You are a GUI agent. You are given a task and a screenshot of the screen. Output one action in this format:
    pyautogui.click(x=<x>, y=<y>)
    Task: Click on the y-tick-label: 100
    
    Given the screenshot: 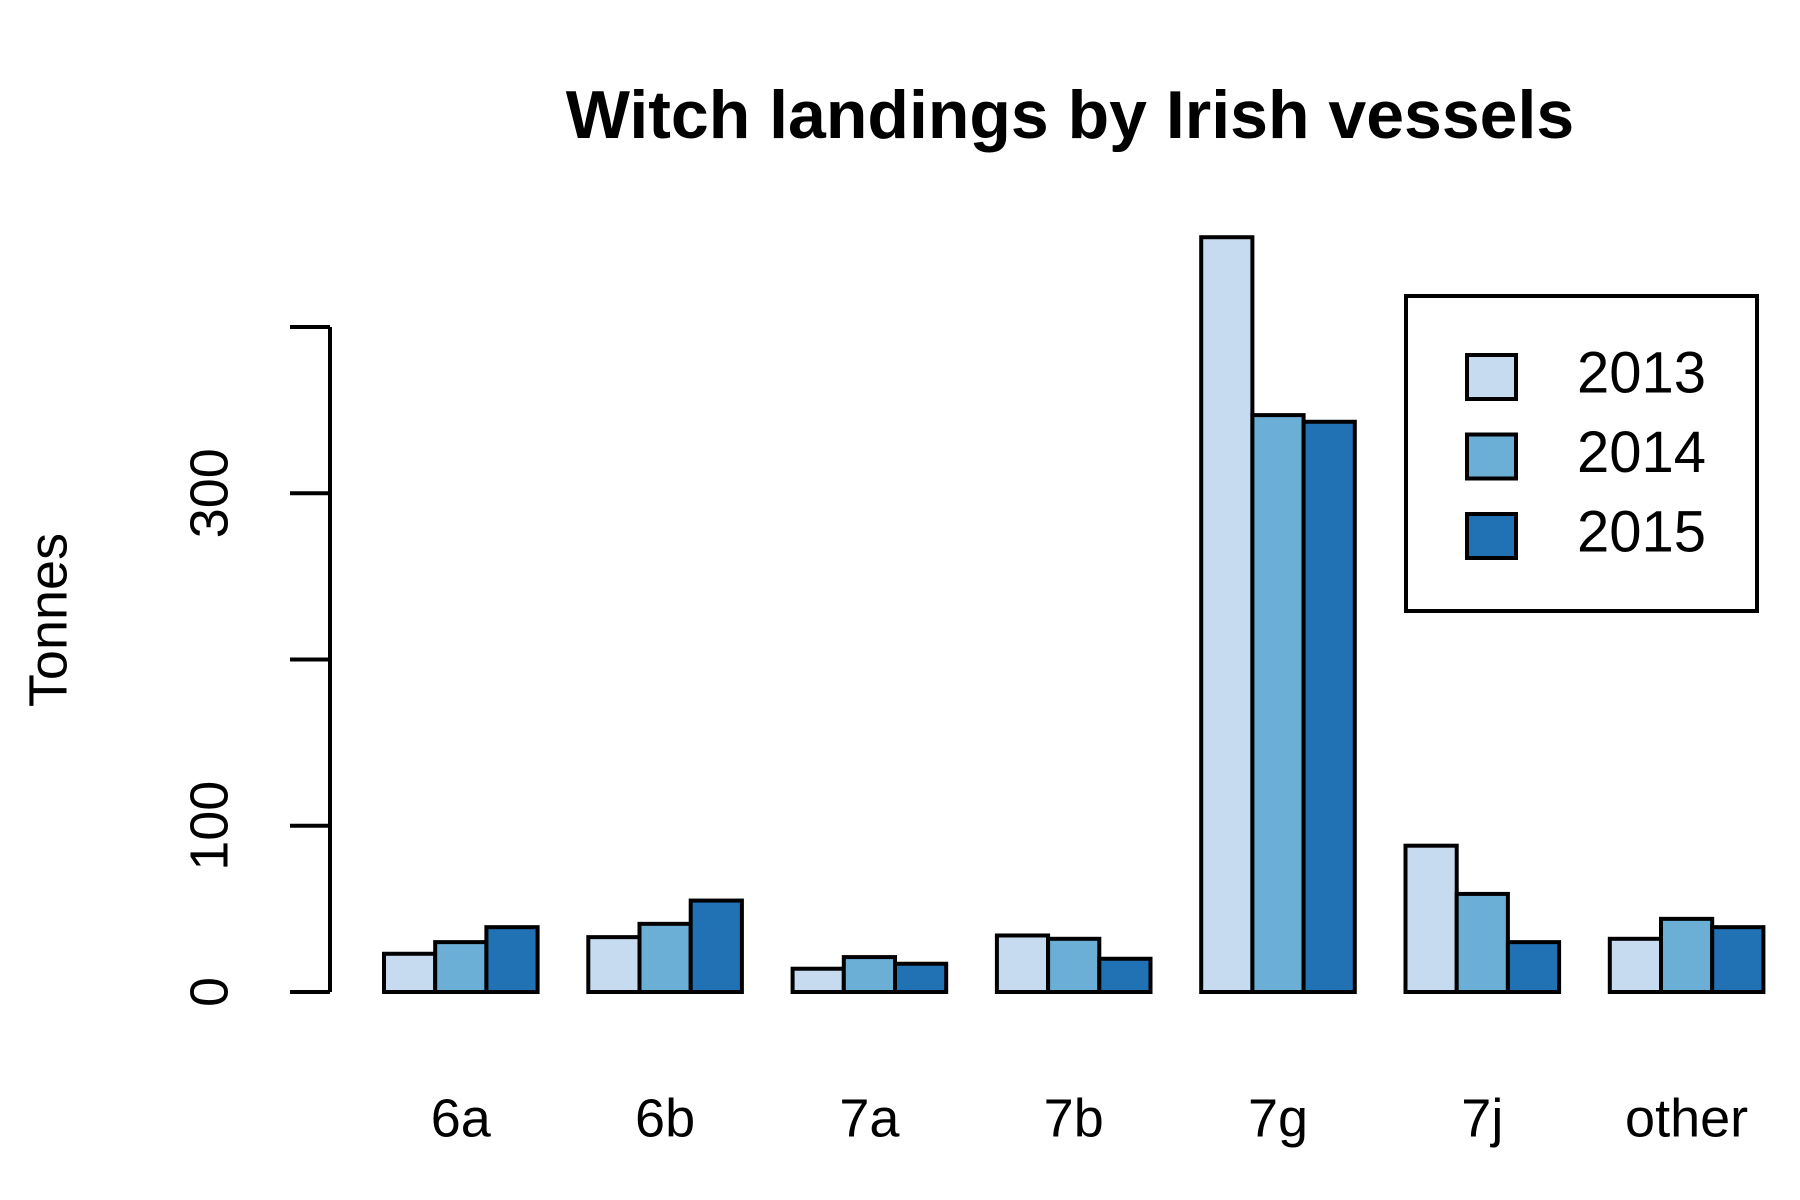 What is the action you would take?
    pyautogui.click(x=209, y=826)
    